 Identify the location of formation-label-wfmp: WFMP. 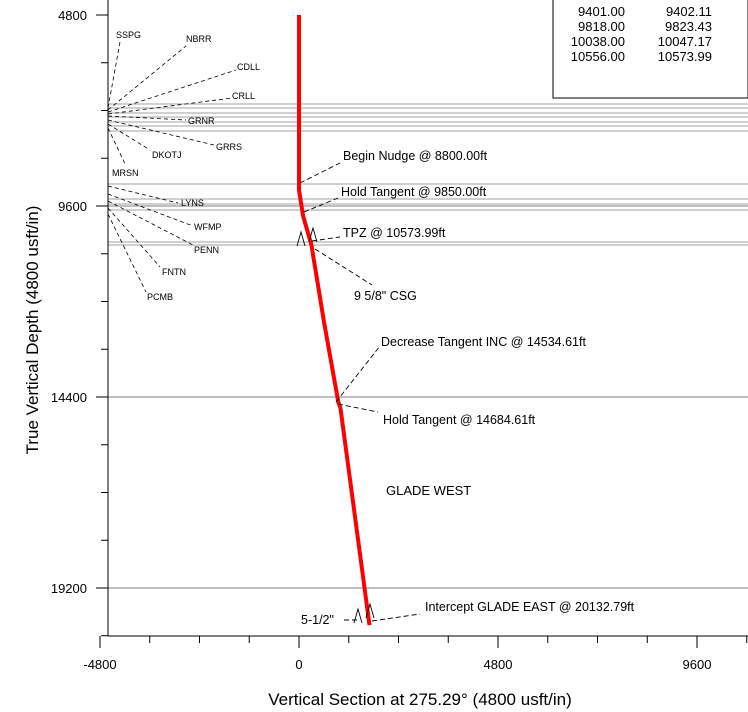
(208, 227).